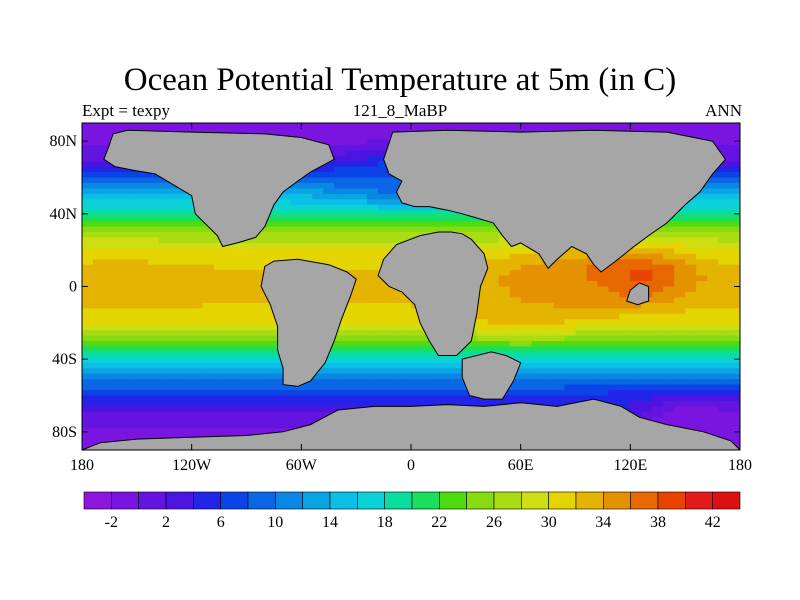 The width and height of the screenshot is (800, 600). I want to click on colorbar-segment, so click(179, 500).